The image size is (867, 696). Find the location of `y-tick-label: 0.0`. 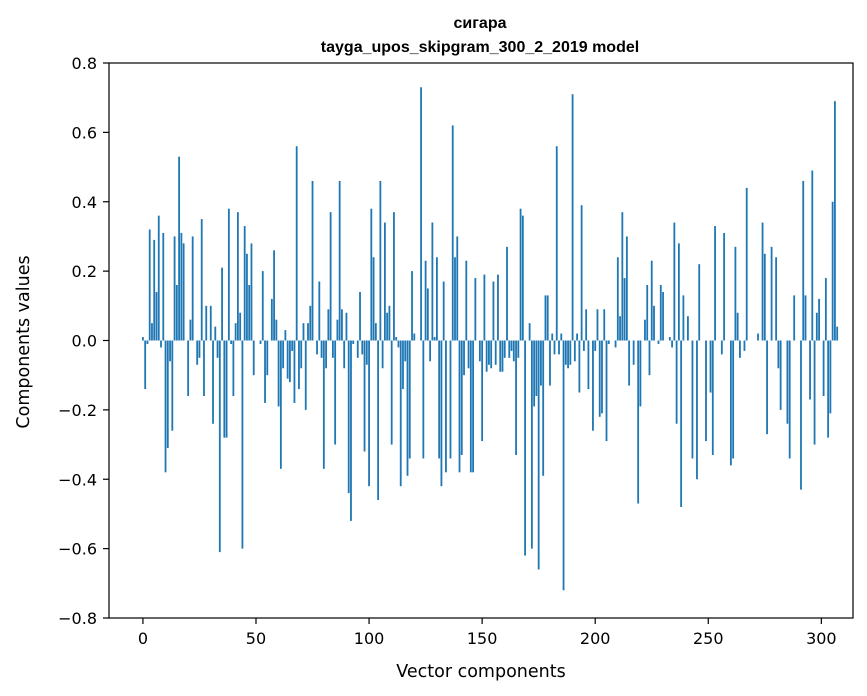

y-tick-label: 0.0 is located at coordinates (84, 341).